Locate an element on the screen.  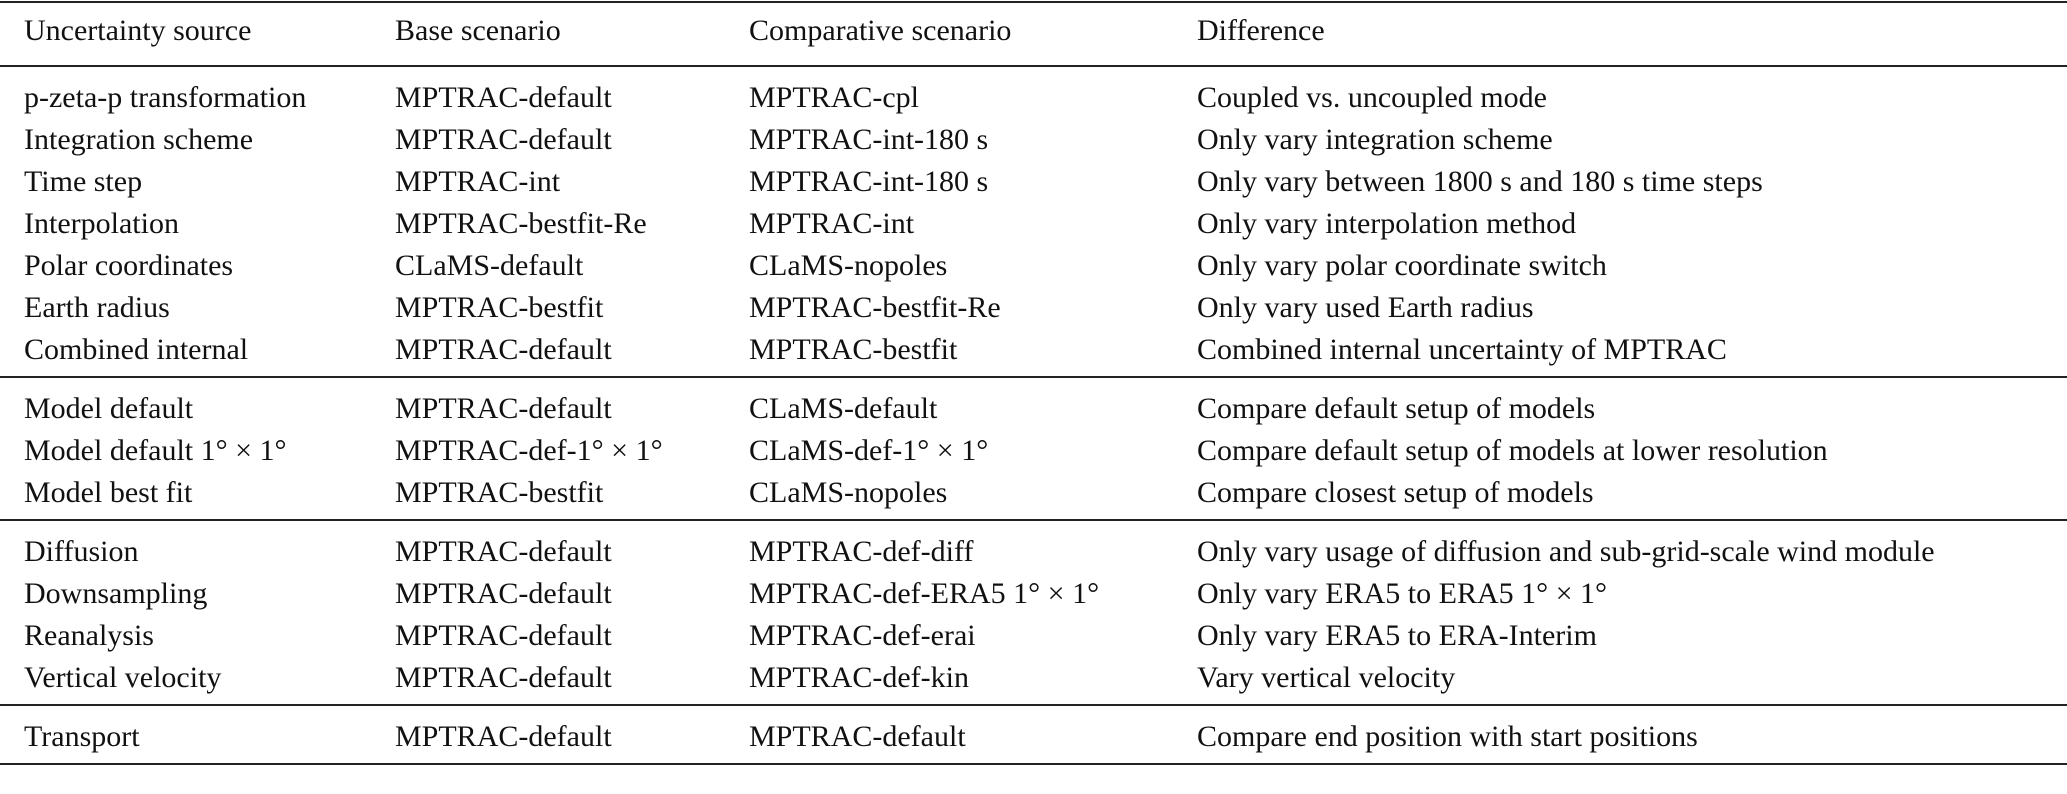
table-cell: Combined internal is located at coordinates (136, 349).